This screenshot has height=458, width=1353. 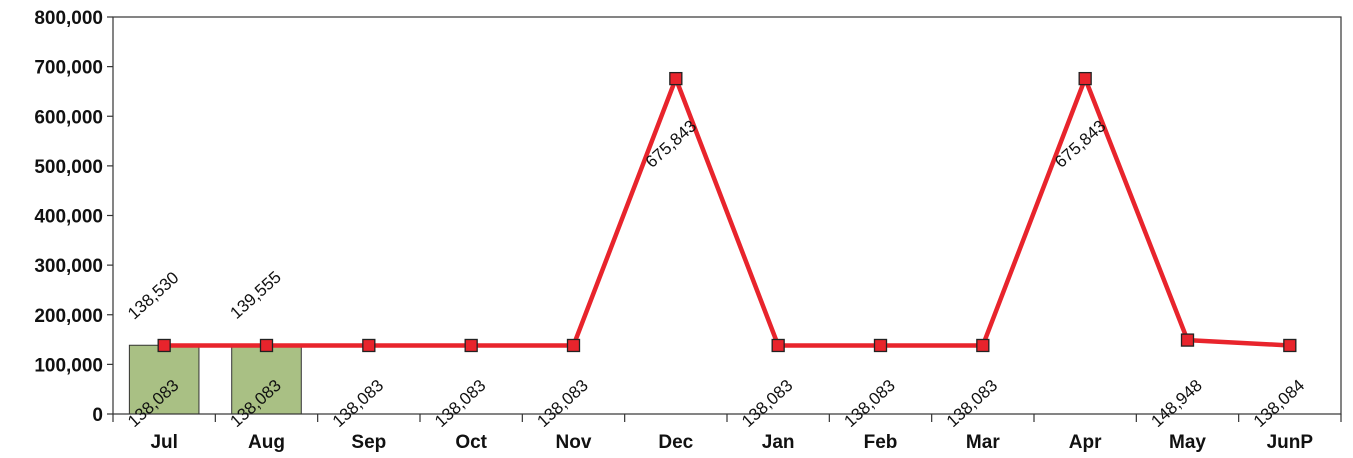 What do you see at coordinates (881, 442) in the screenshot?
I see `x-tick-label: Feb` at bounding box center [881, 442].